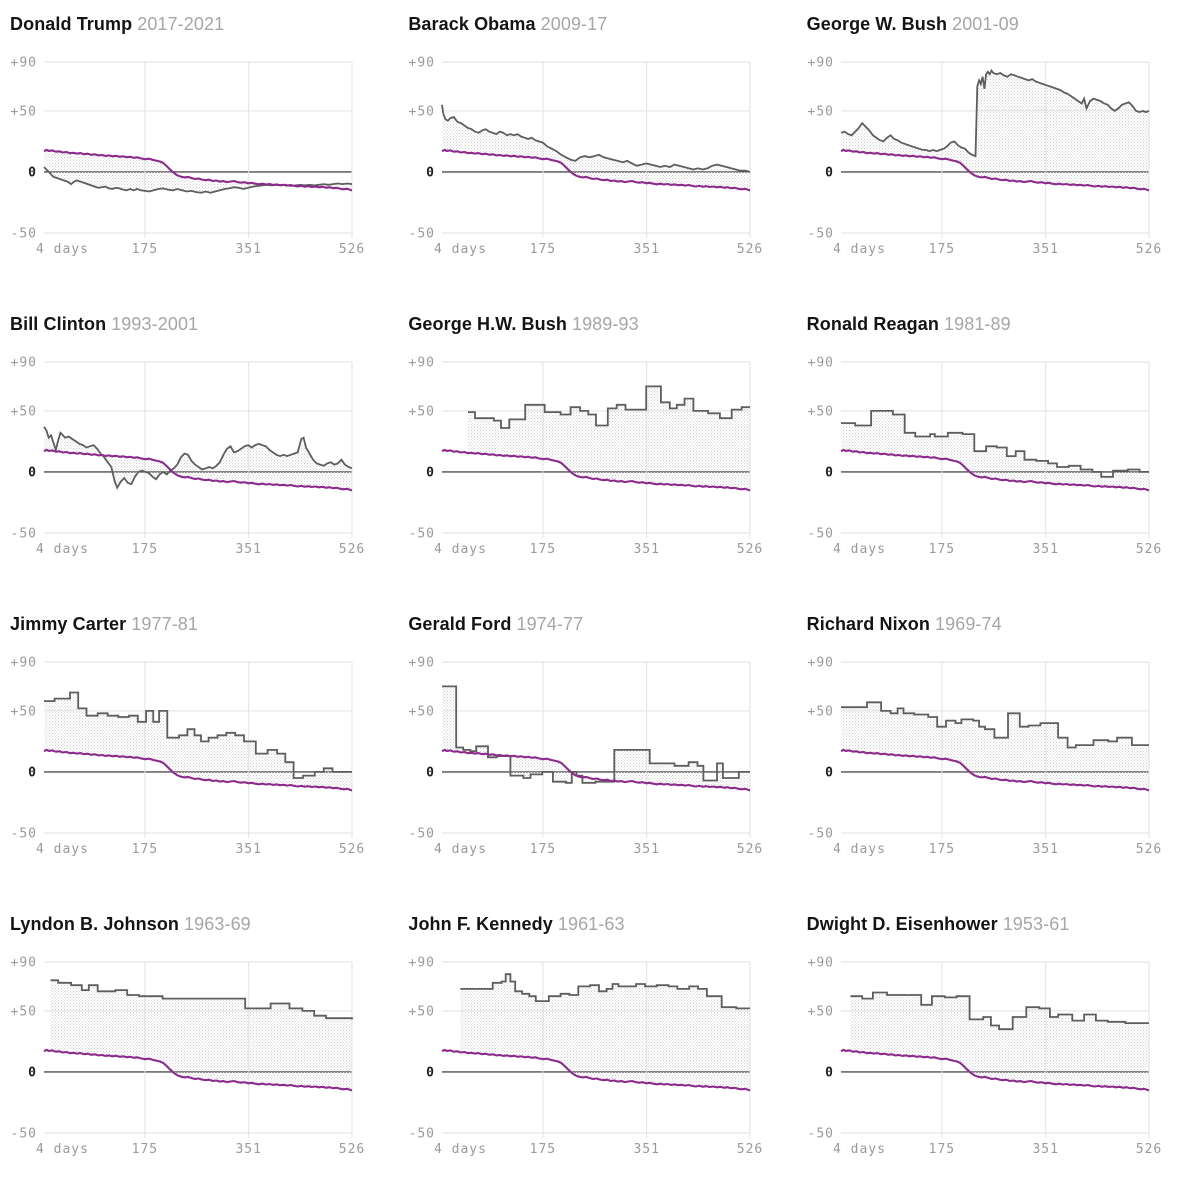 The width and height of the screenshot is (1195, 1200). Describe the element at coordinates (204, 324) in the screenshot. I see `panel-title: Bill Clinton 1993-2001` at that location.